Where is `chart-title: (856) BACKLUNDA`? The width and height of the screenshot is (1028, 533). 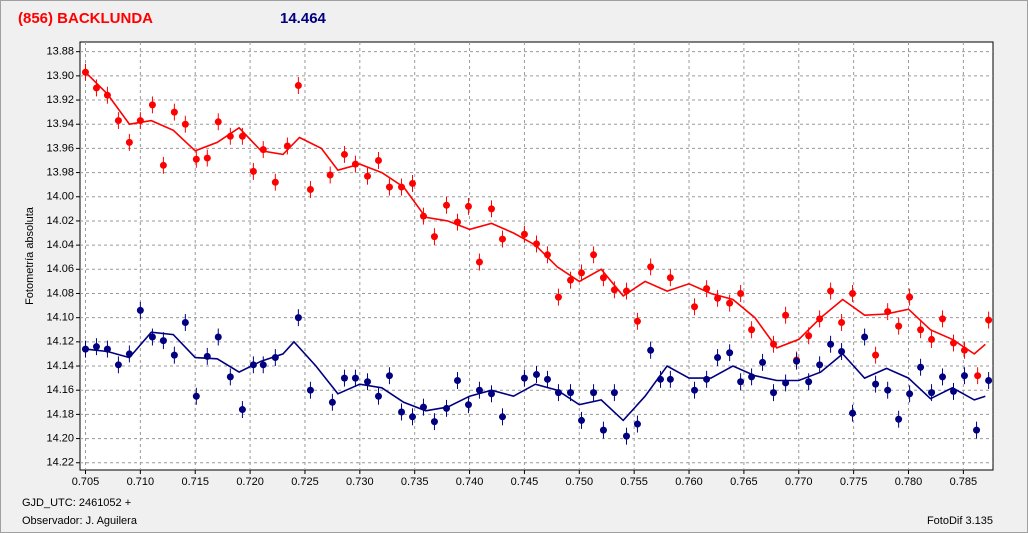 chart-title: (856) BACKLUNDA is located at coordinates (85, 18).